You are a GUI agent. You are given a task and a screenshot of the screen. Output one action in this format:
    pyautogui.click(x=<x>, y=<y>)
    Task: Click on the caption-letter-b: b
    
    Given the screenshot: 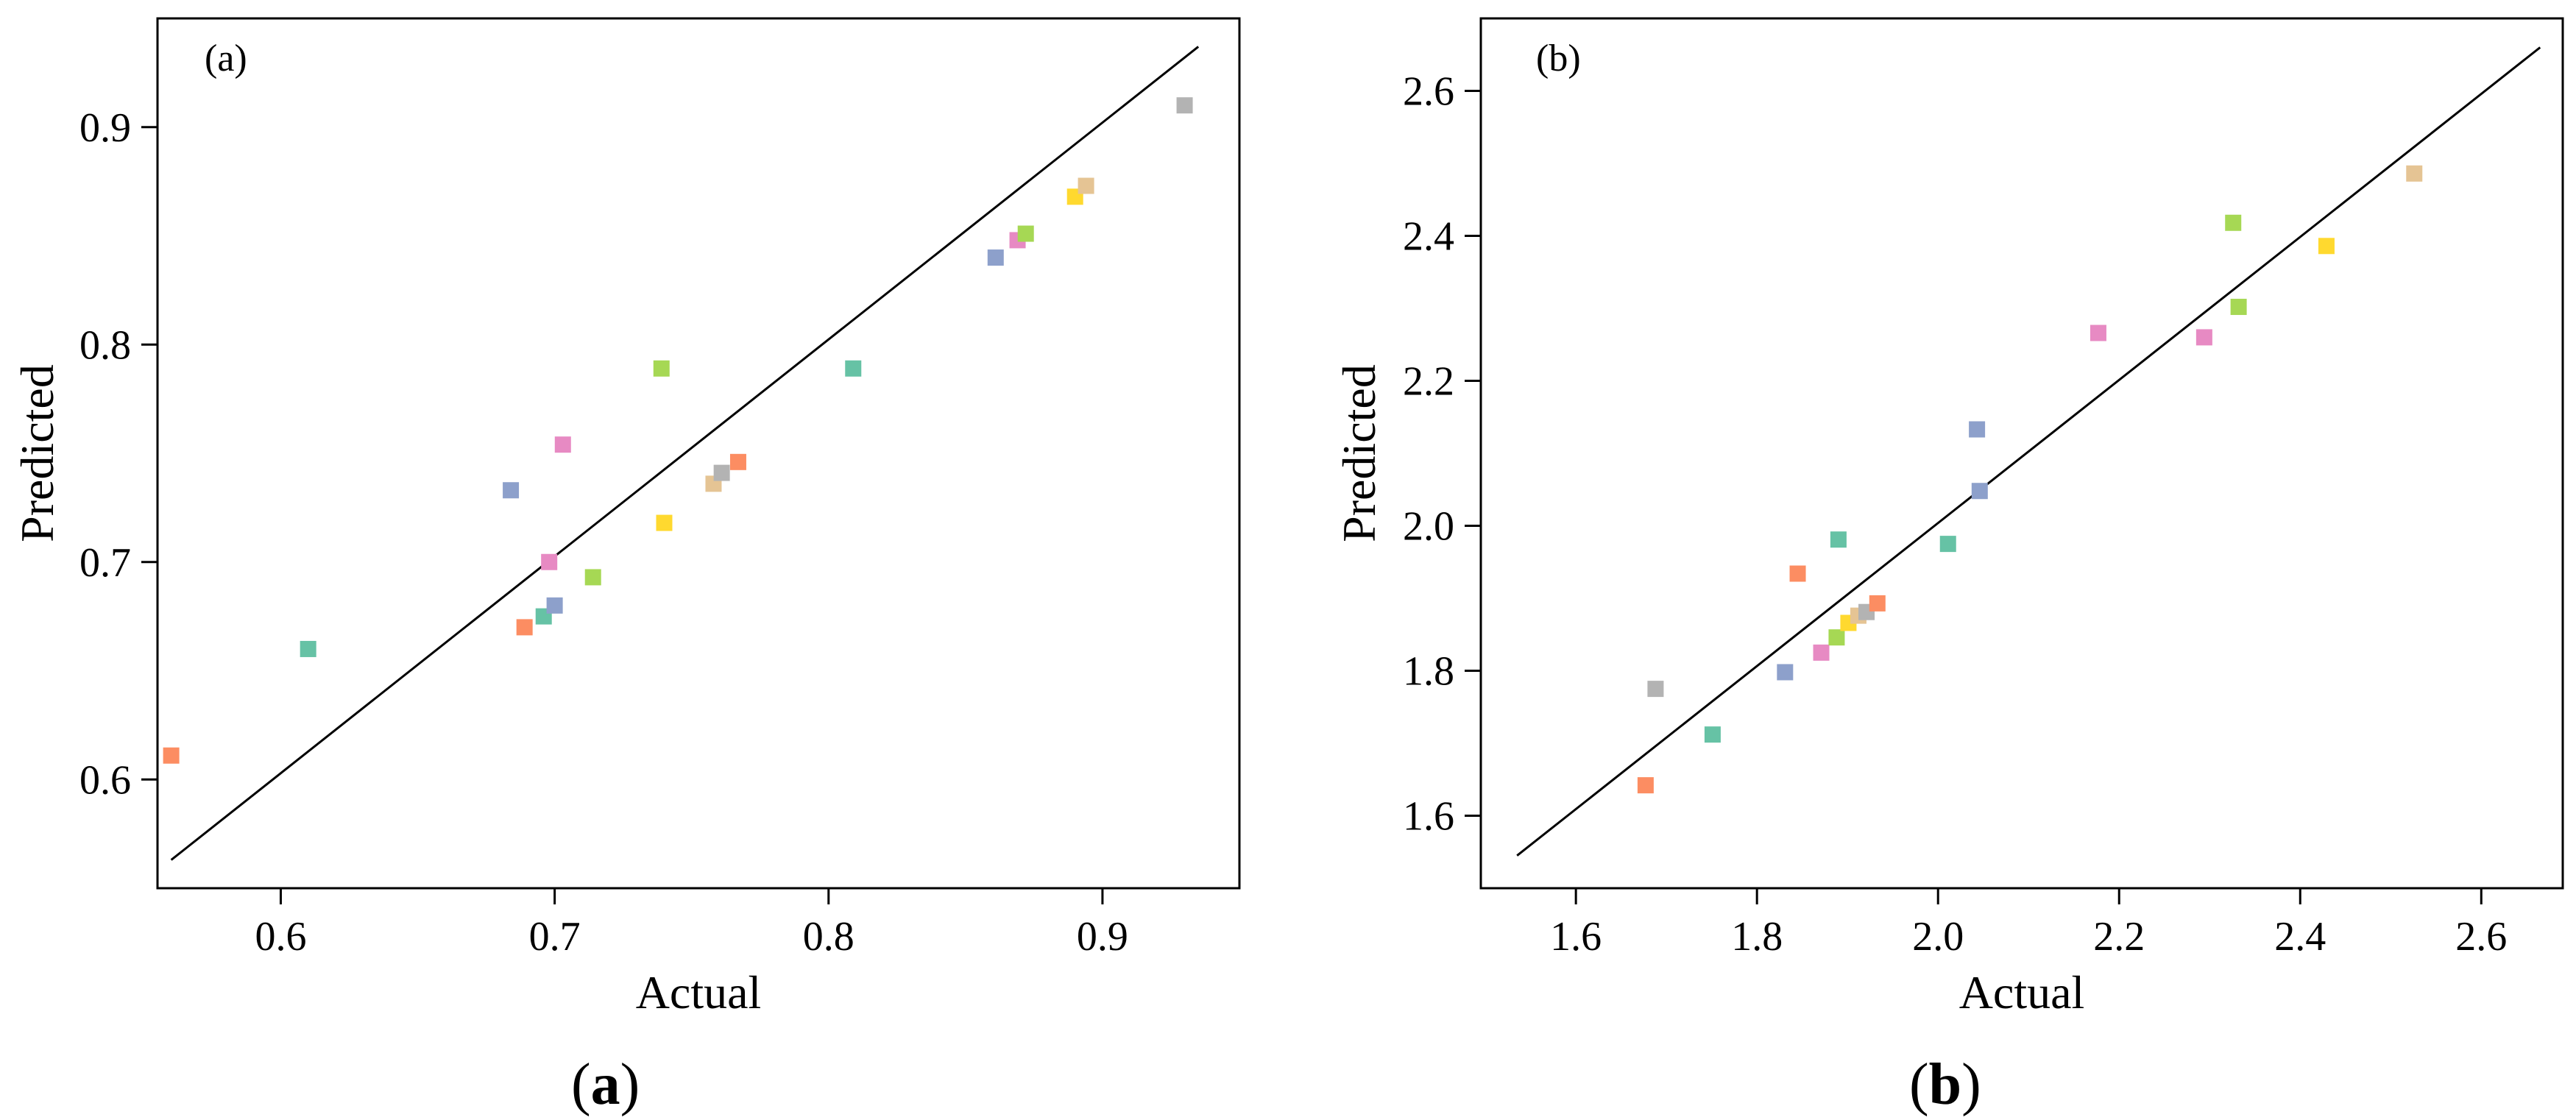 What is the action you would take?
    pyautogui.click(x=1945, y=1084)
    